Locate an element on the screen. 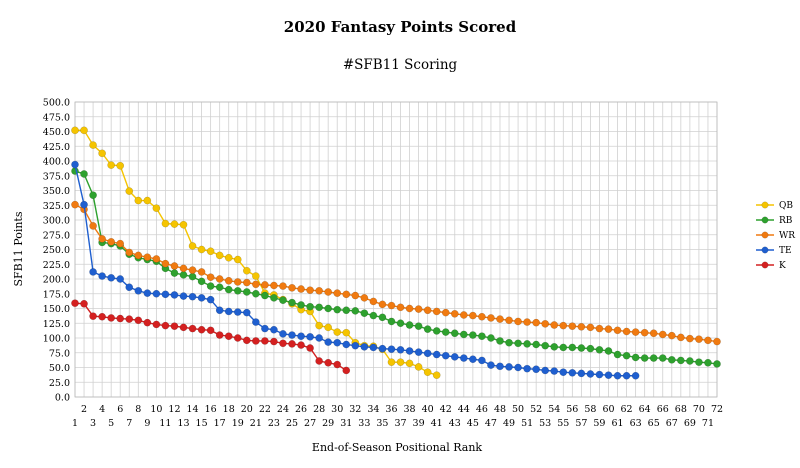 Image resolution: width=800 pixels, height=468 pixels. y-tick-label: 125.0 is located at coordinates (56, 324).